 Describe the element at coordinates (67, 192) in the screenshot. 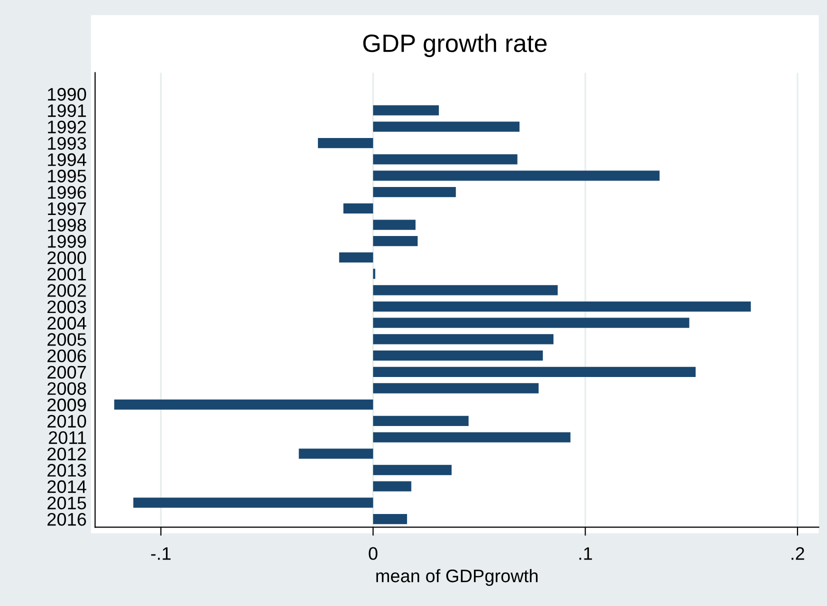

I see `y-tick-label: 1996` at that location.